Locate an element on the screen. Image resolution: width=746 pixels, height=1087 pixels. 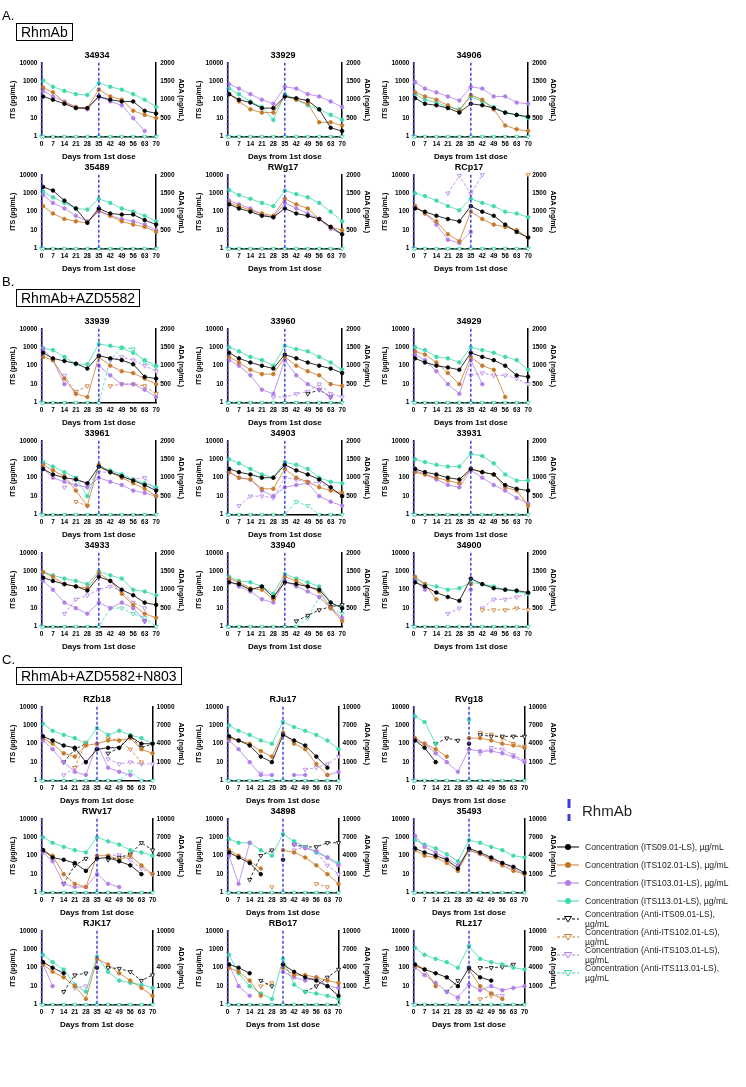
chart-title: RJK17 is located at coordinates (97, 922).